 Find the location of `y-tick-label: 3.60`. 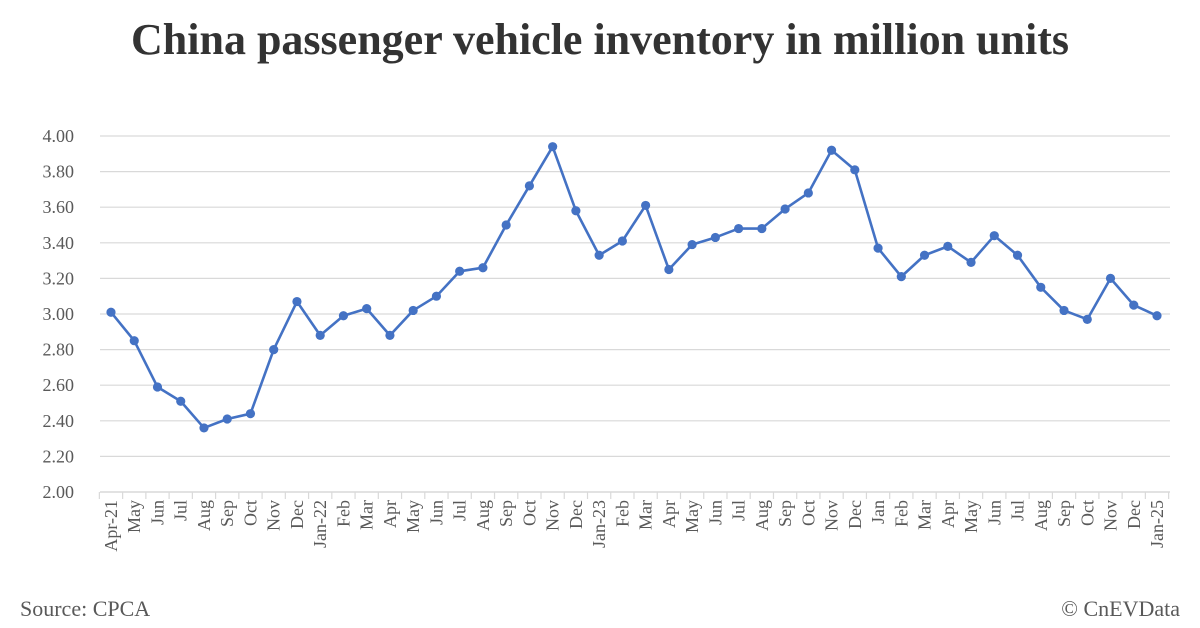

y-tick-label: 3.60 is located at coordinates (59, 207).